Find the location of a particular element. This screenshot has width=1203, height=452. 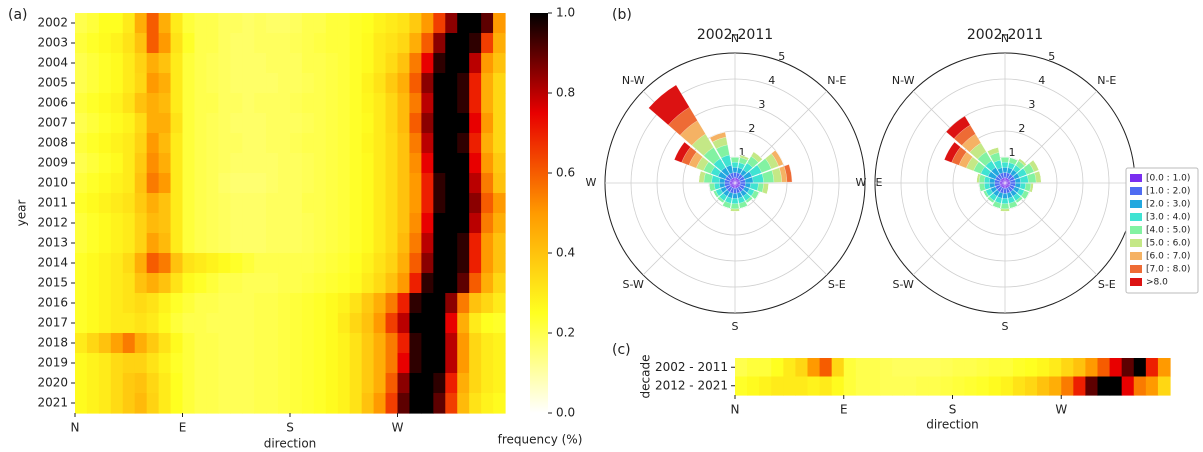

y-tick-label: 2020 is located at coordinates (52, 383).